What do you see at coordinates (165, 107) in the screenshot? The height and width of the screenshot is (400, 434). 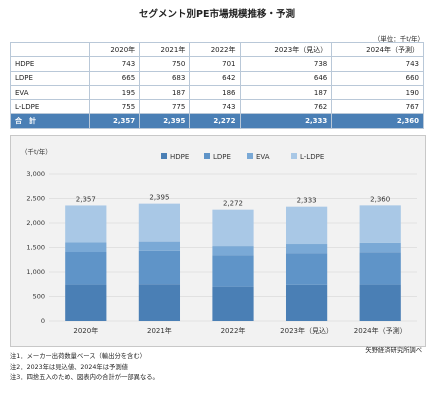 I see `table-cell: 775` at bounding box center [165, 107].